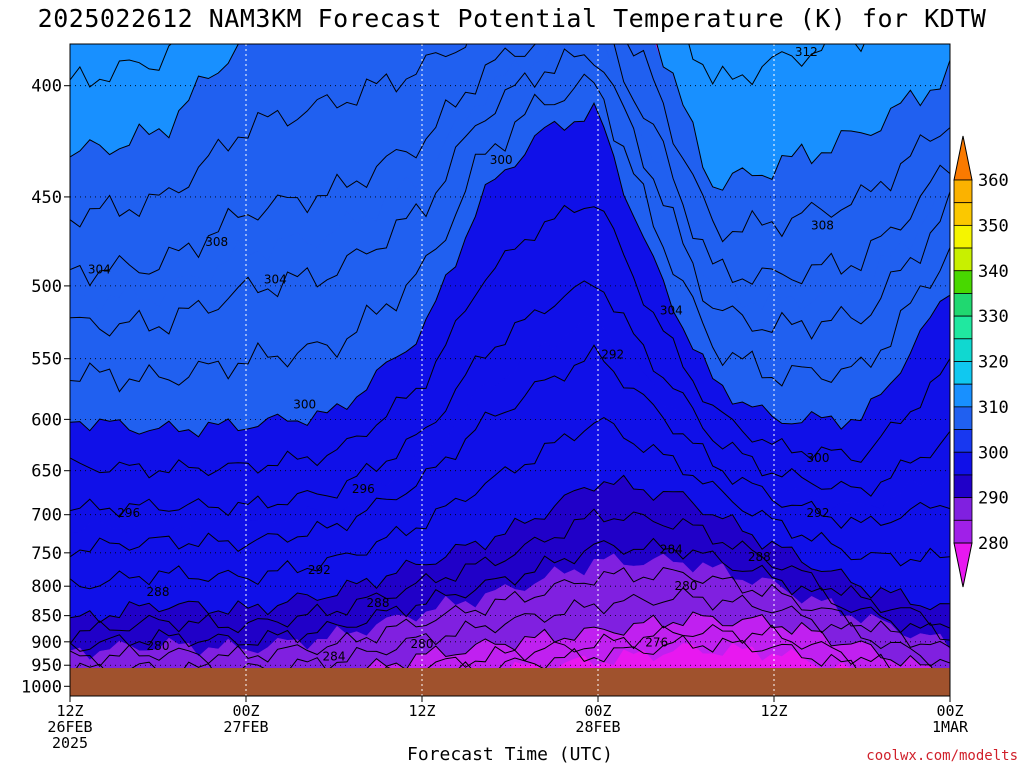 The image size is (1024, 768). What do you see at coordinates (41, 687) in the screenshot?
I see `y-tick-label: 1000` at bounding box center [41, 687].